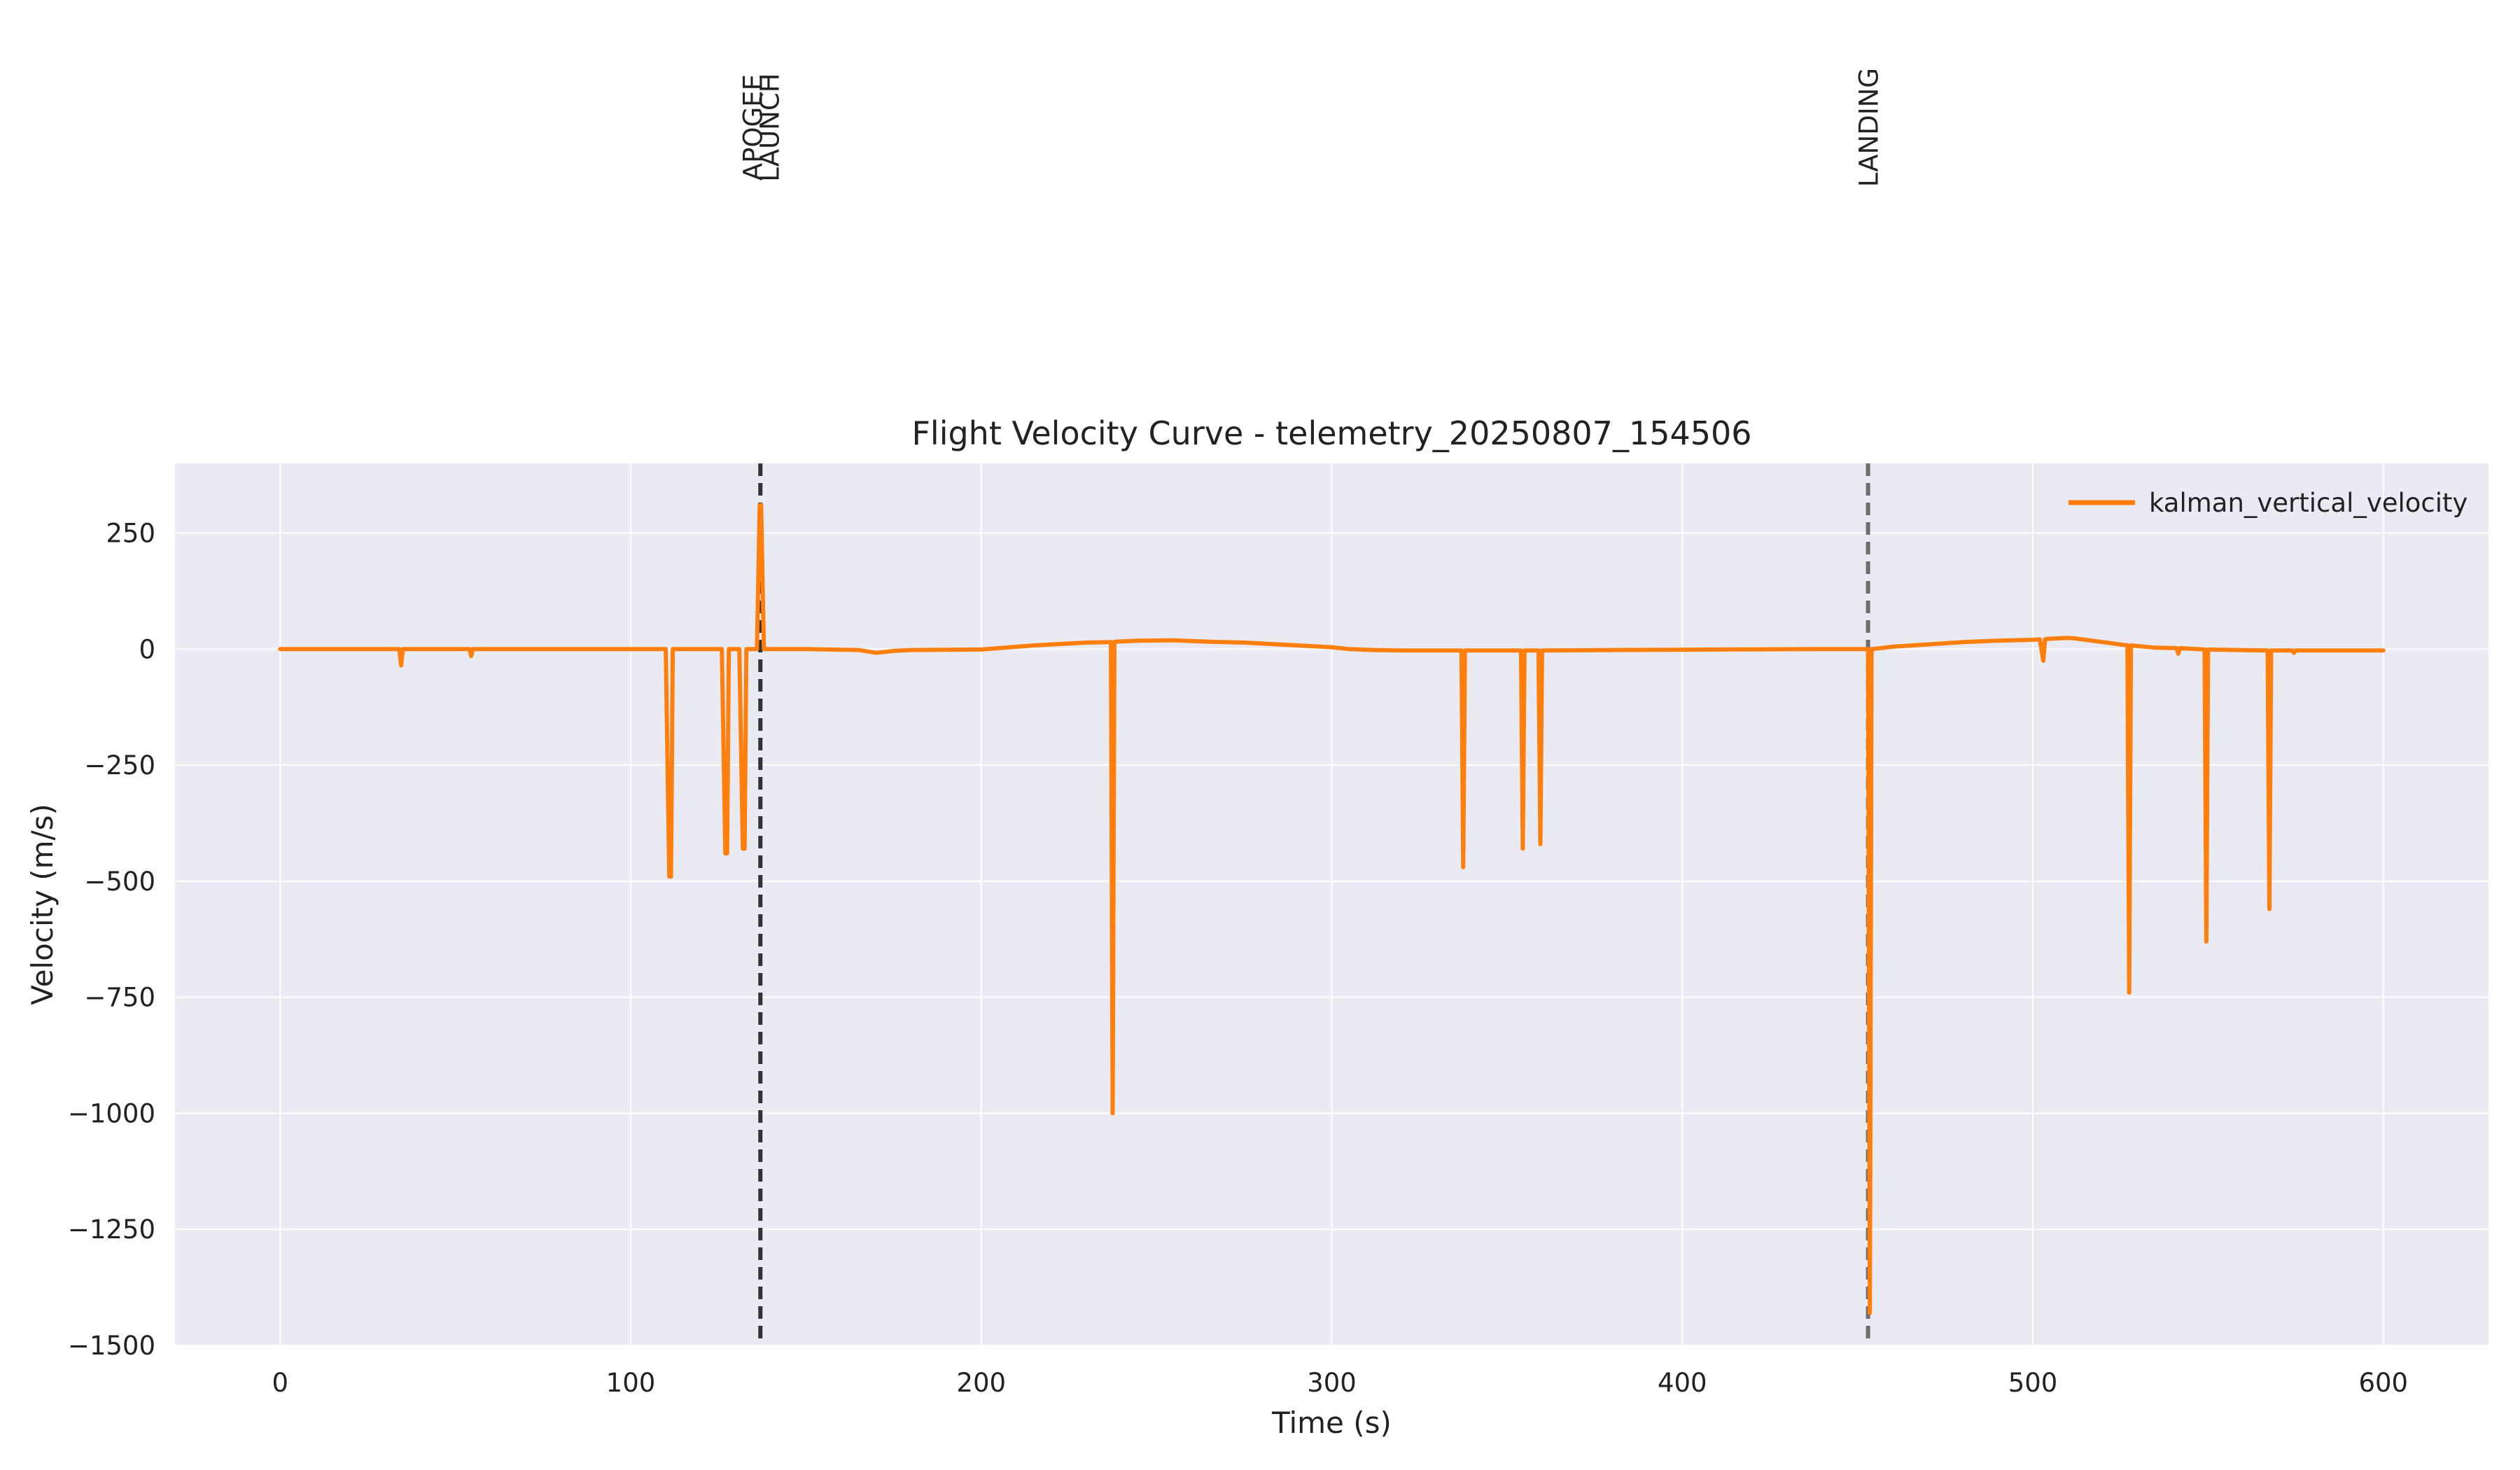 Image resolution: width=2520 pixels, height=1470 pixels. I want to click on x-tick-label: 100, so click(631, 1383).